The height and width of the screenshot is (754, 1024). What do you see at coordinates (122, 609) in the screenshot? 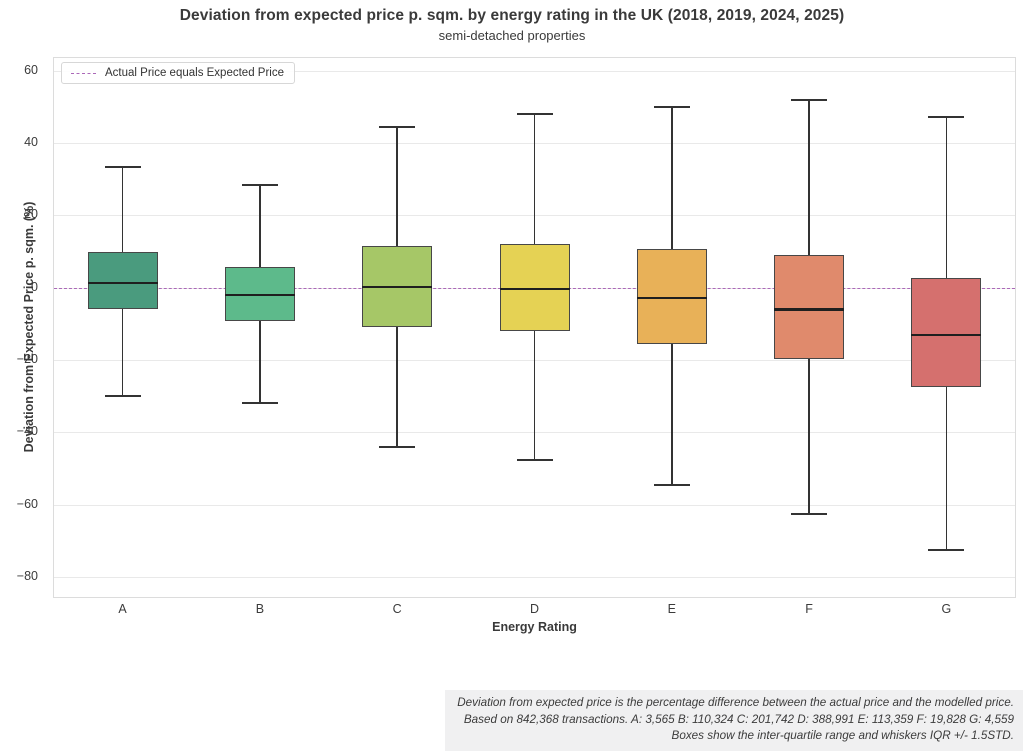
I see `x-tick-label-A: A` at bounding box center [122, 609].